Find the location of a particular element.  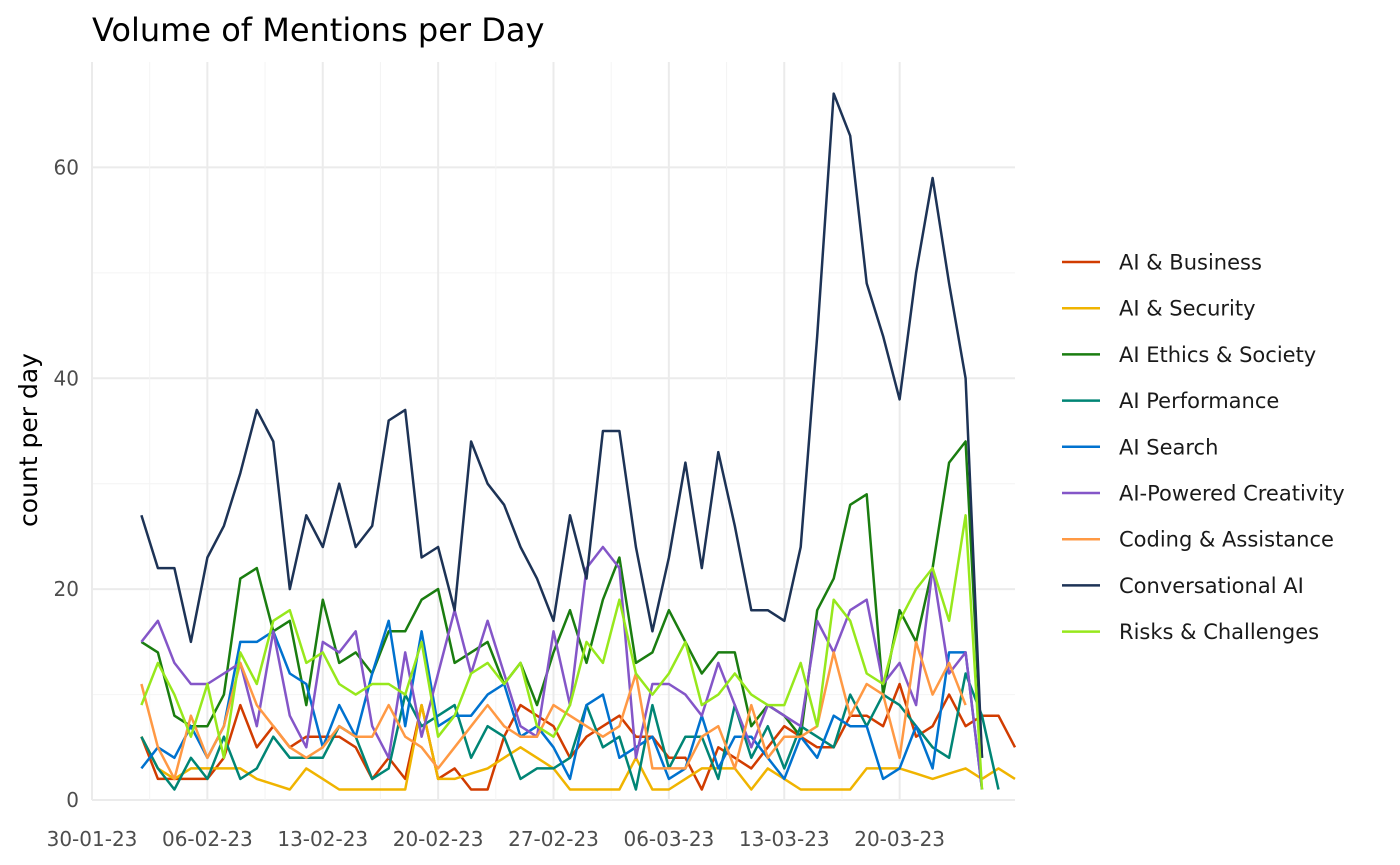

legend-label: AI & Business is located at coordinates (1190, 263).